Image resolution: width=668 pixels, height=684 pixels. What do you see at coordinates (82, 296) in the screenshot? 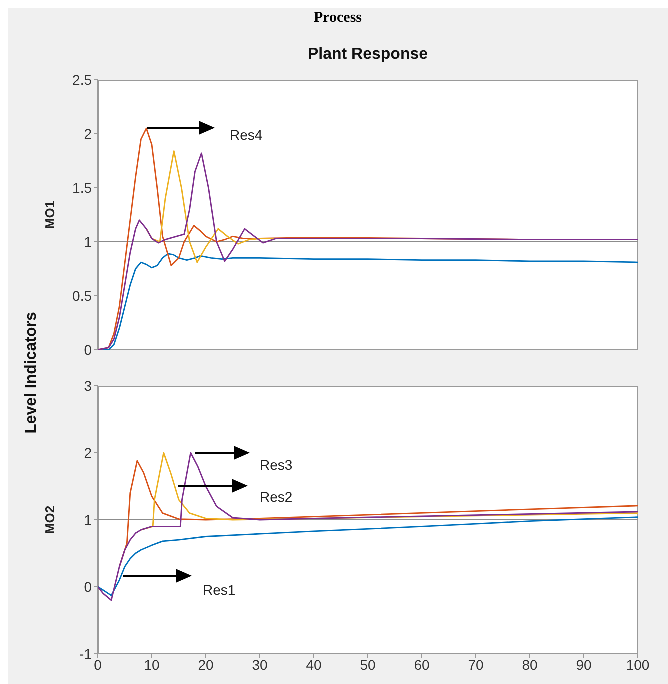
I see `y-tick-label: 0.5` at bounding box center [82, 296].